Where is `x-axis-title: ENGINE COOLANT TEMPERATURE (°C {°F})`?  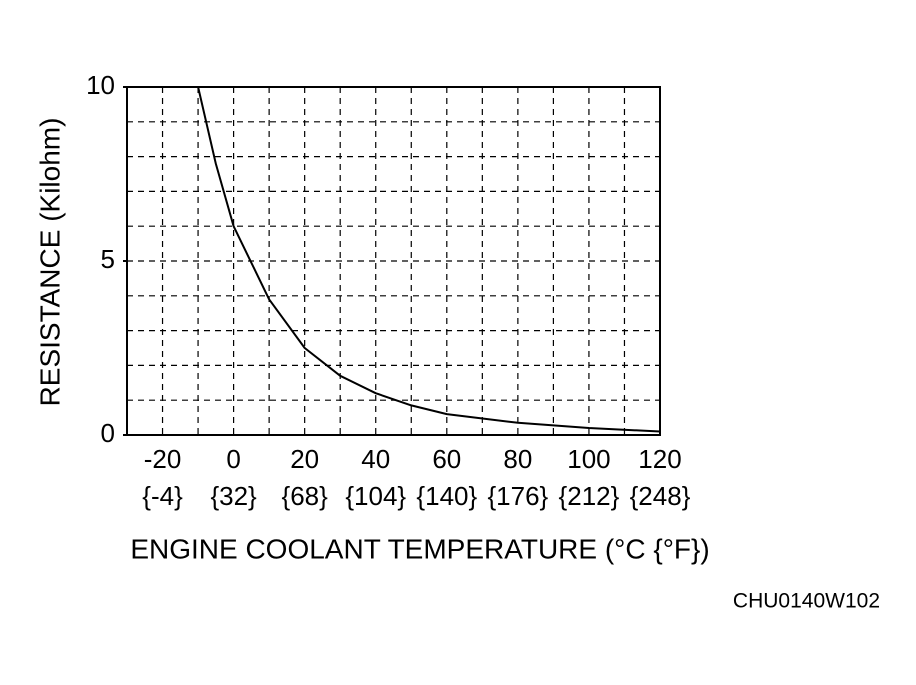 x-axis-title: ENGINE COOLANT TEMPERATURE (°C {°F}) is located at coordinates (419, 548).